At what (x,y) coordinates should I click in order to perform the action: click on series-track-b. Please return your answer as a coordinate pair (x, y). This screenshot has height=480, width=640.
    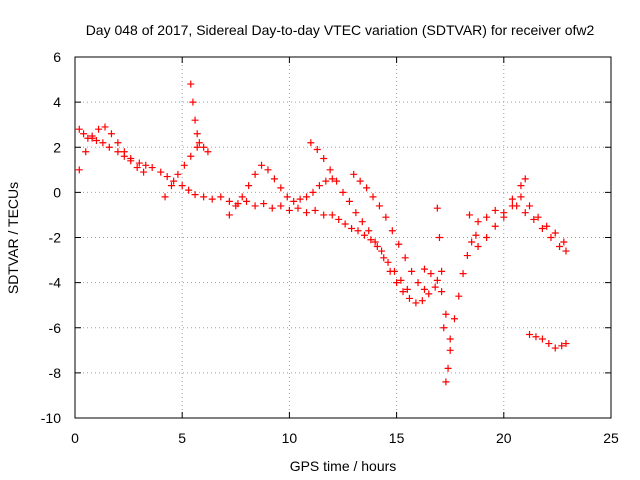
    Looking at the image, I should click on (111, 149).